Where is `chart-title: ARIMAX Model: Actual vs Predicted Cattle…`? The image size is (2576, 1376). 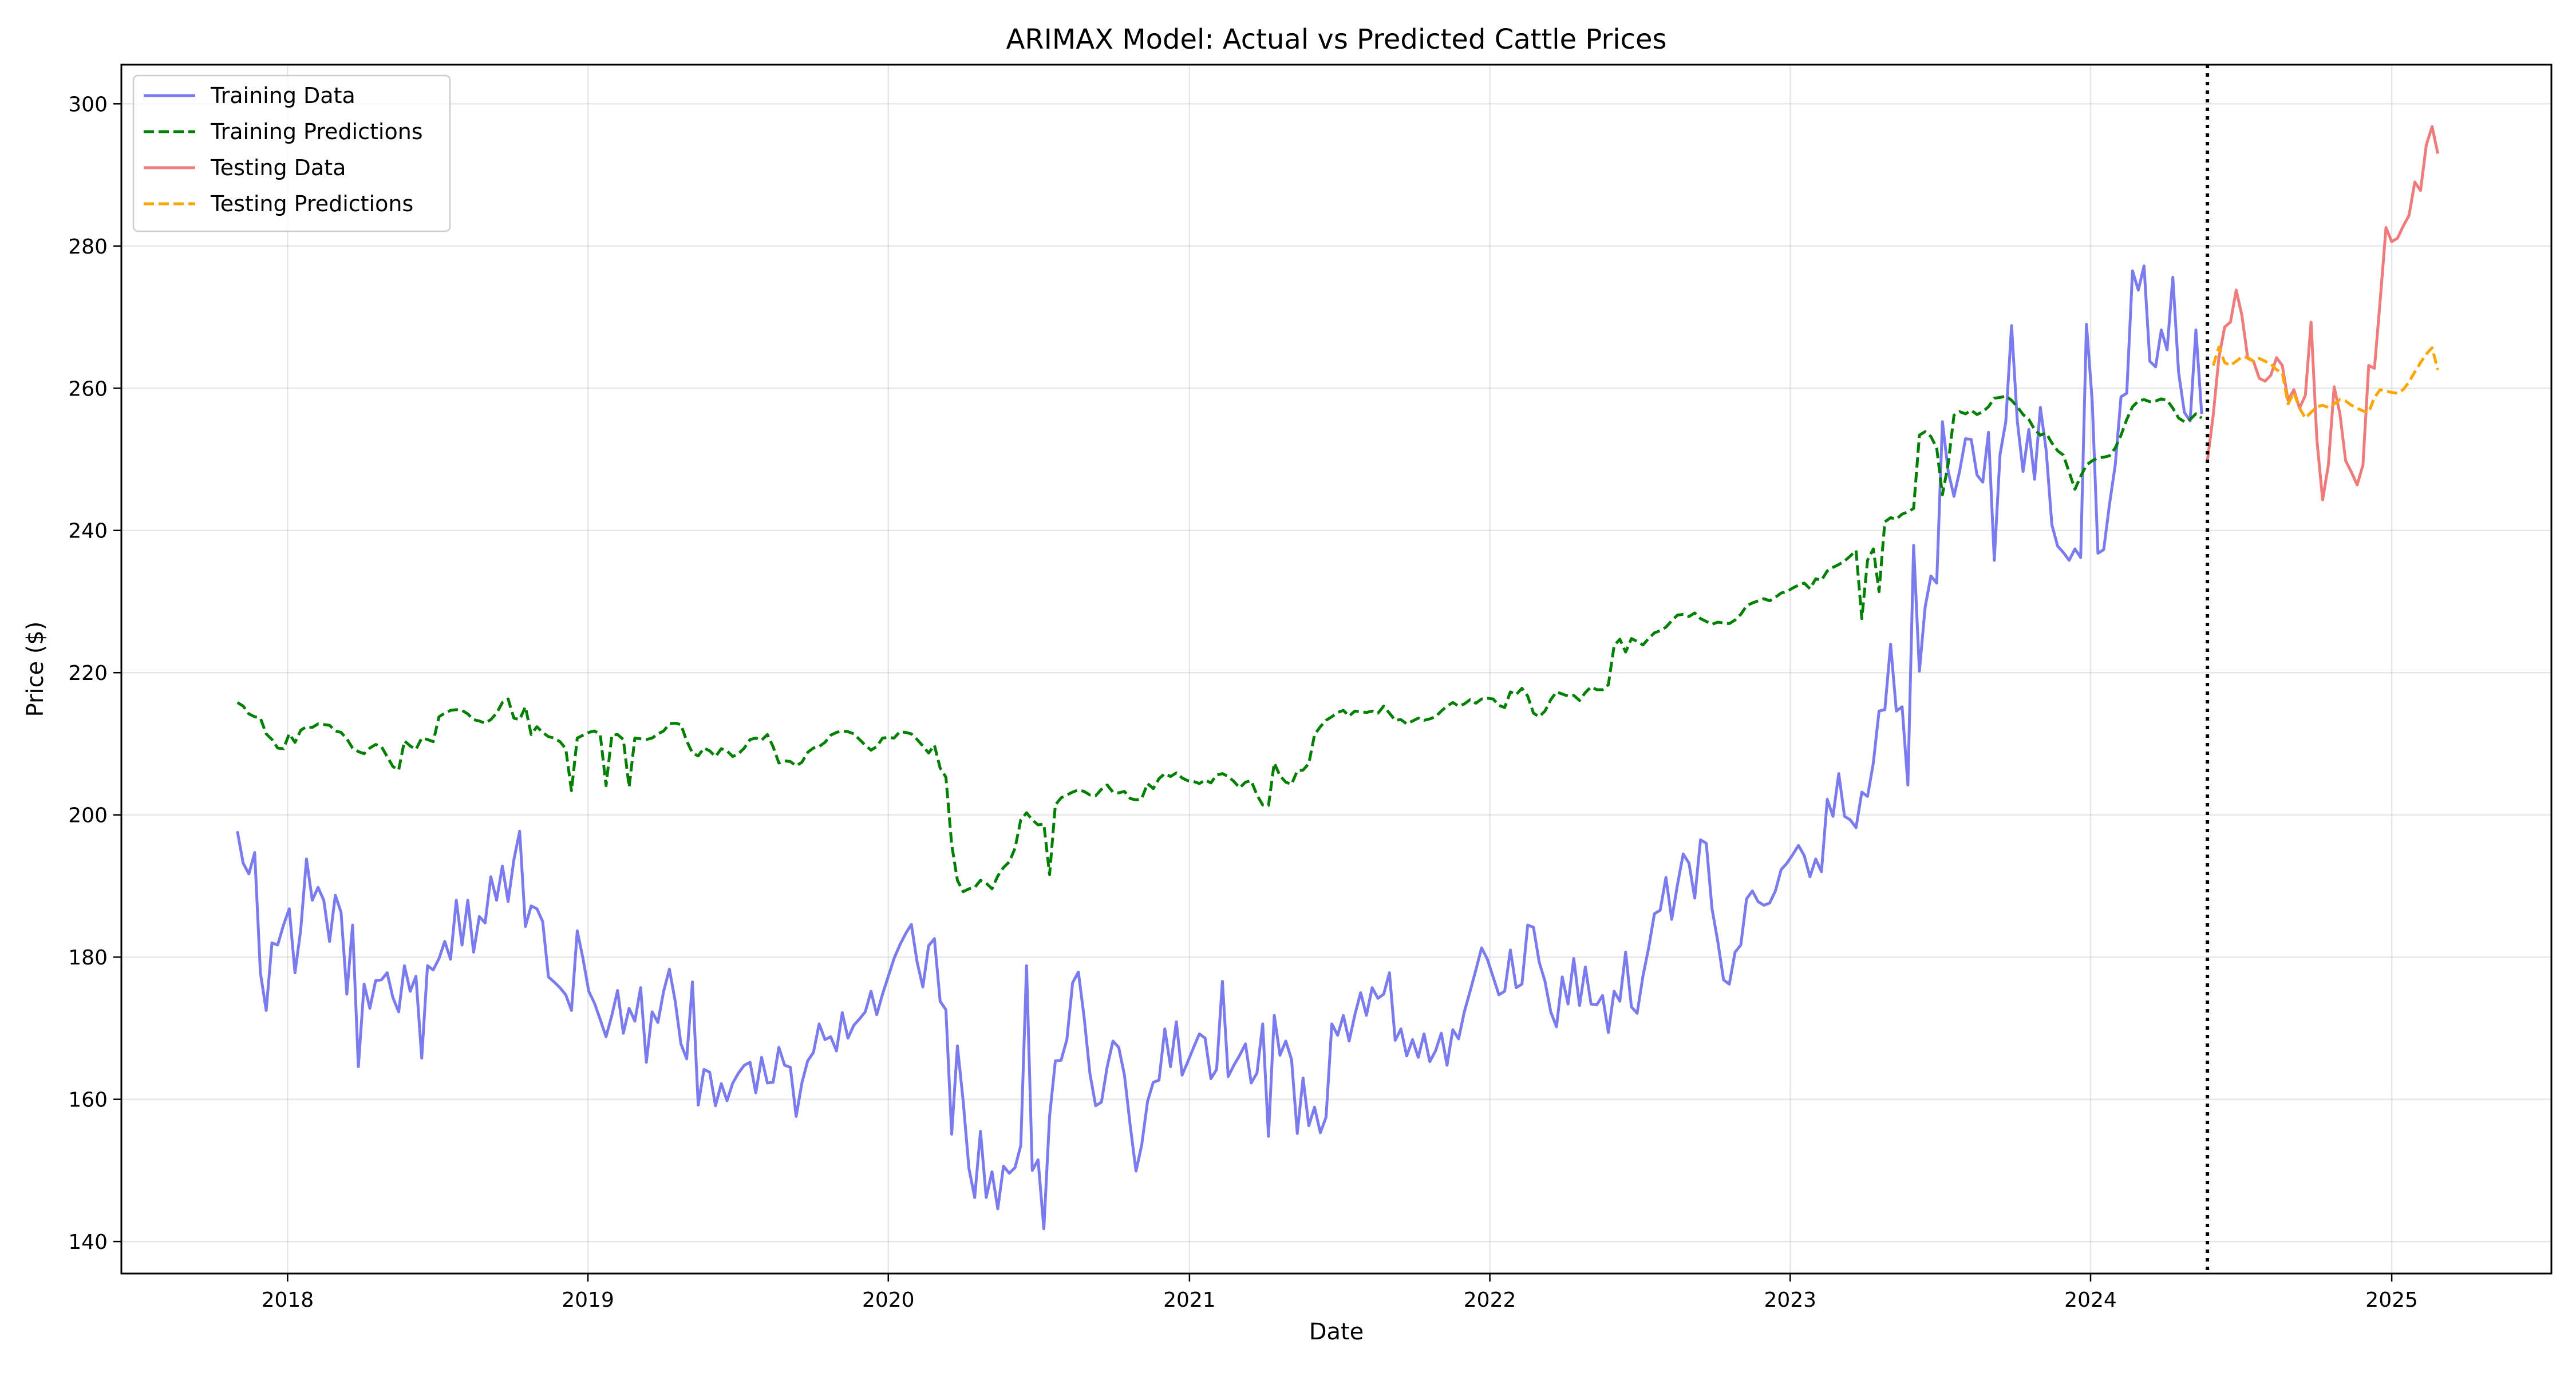
chart-title: ARIMAX Model: Actual vs Predicted Cattle… is located at coordinates (1336, 39).